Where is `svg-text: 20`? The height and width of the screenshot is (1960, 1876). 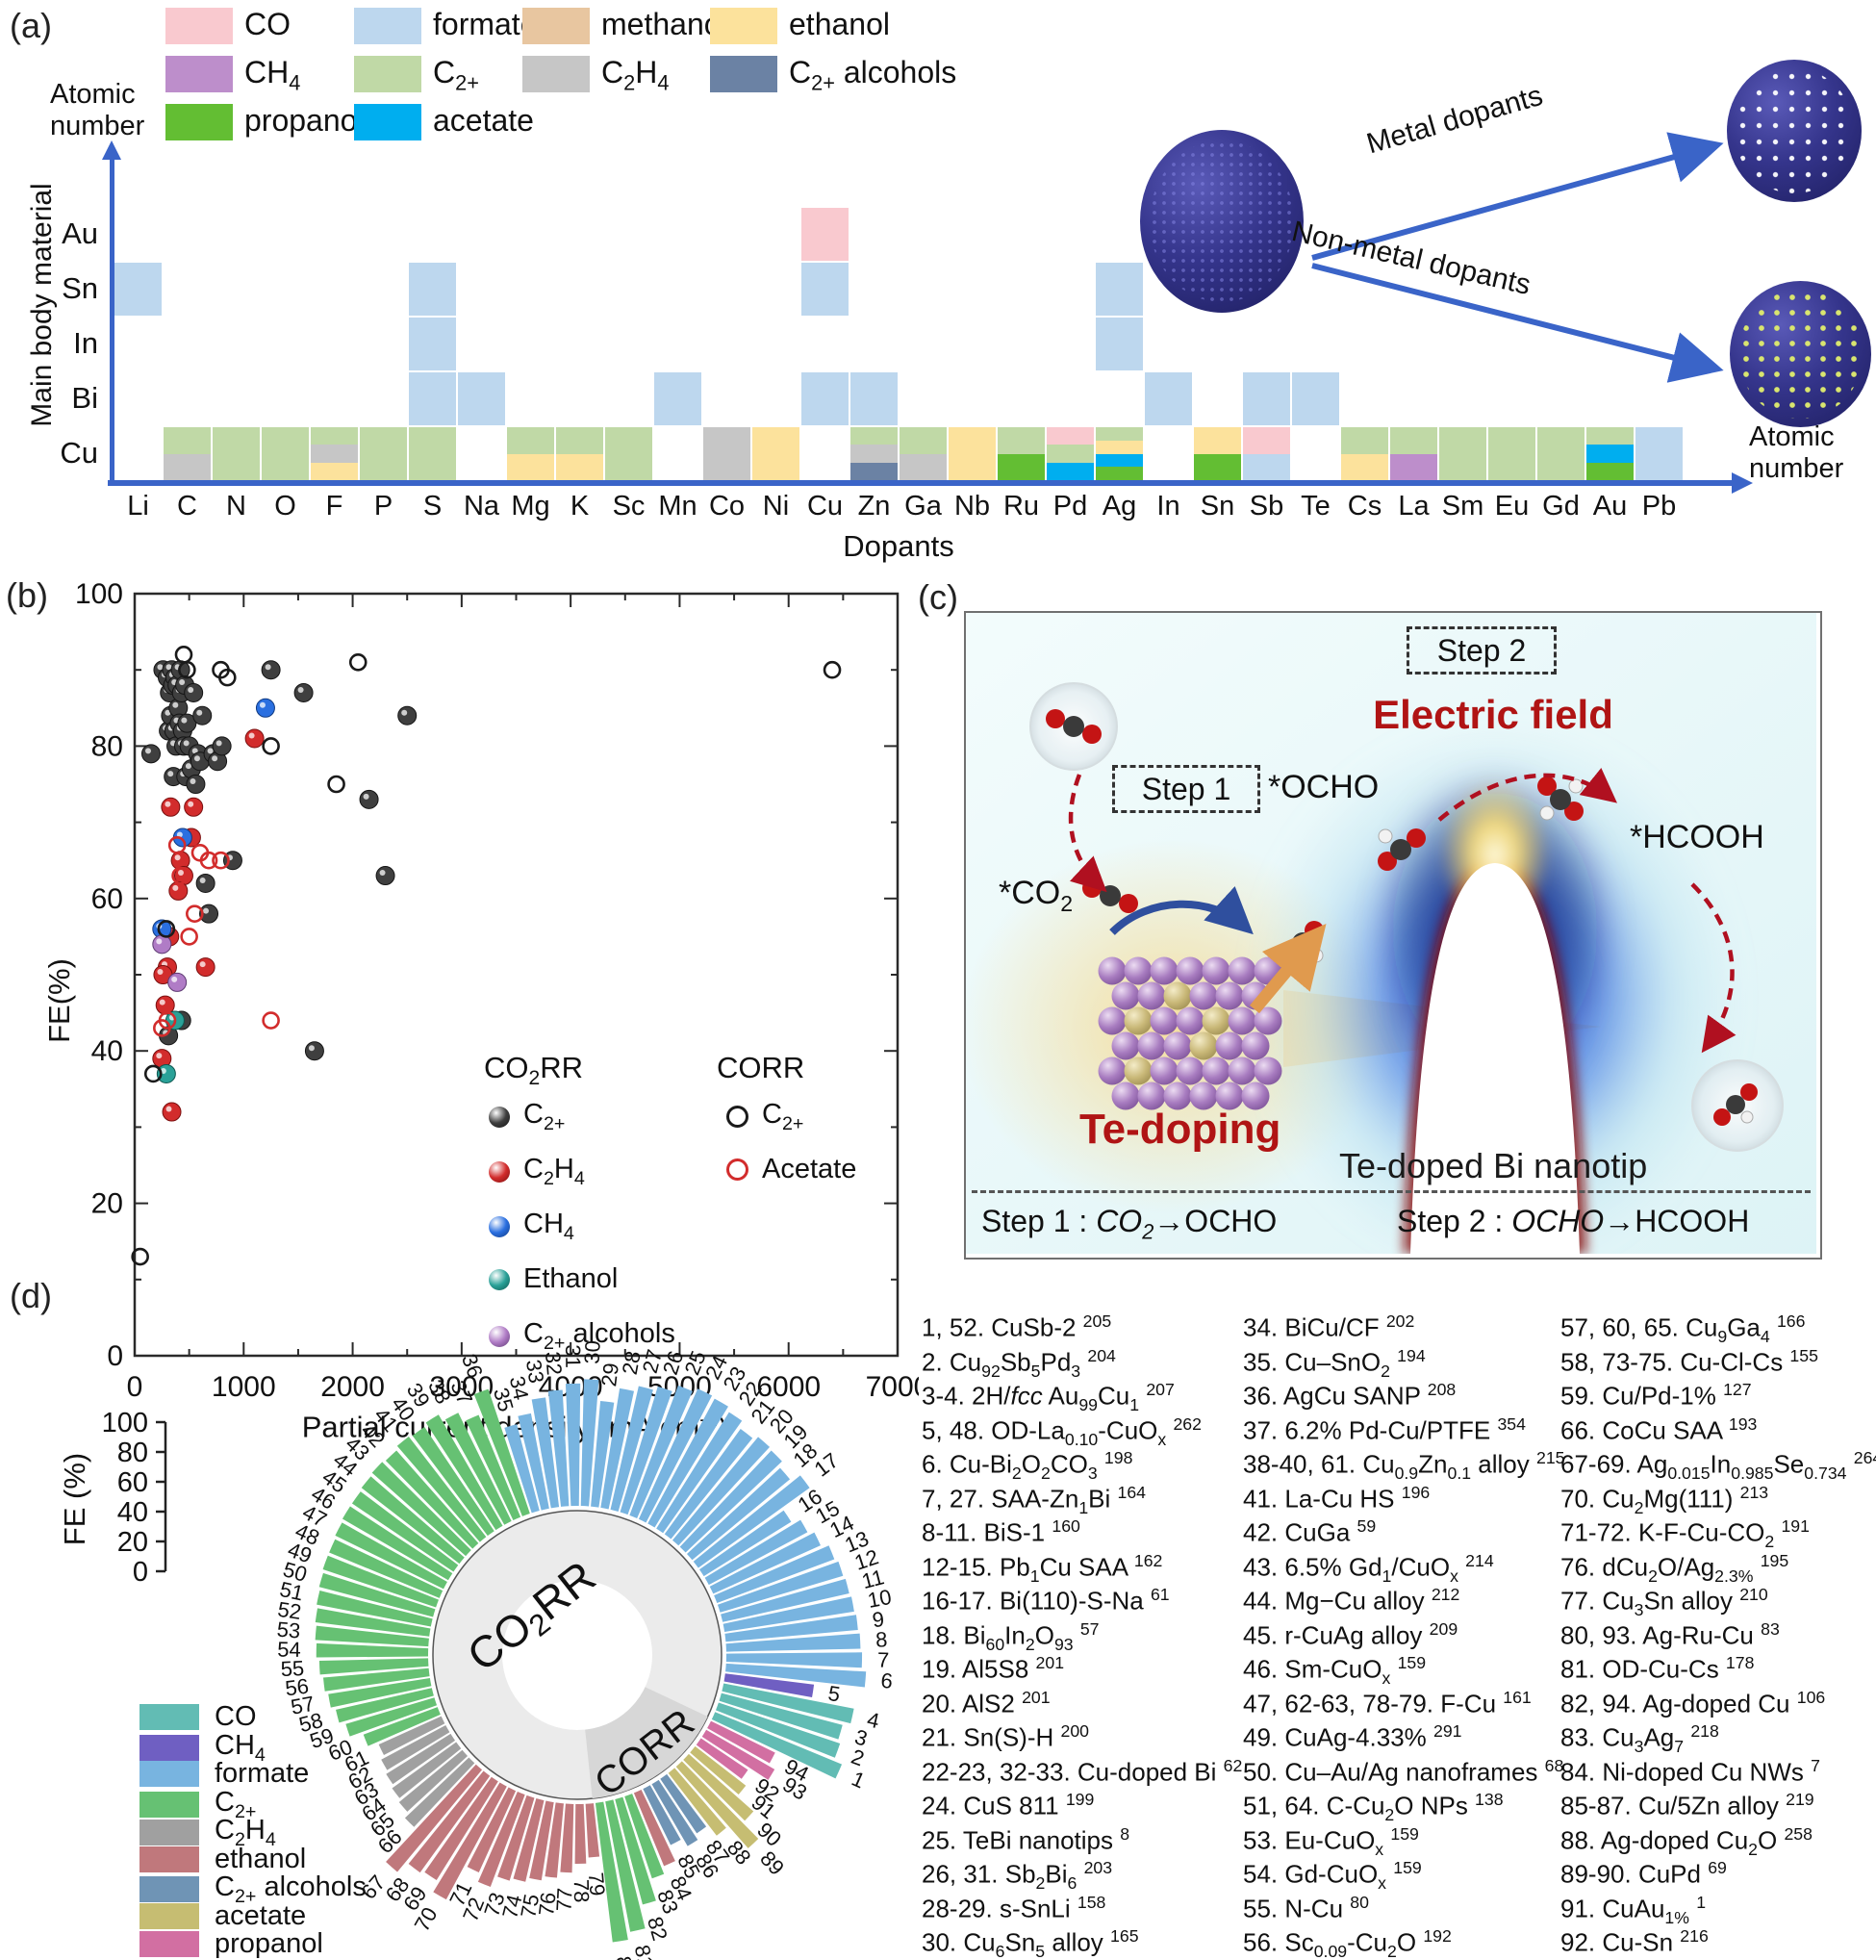
svg-text: 20 is located at coordinates (132, 1543).